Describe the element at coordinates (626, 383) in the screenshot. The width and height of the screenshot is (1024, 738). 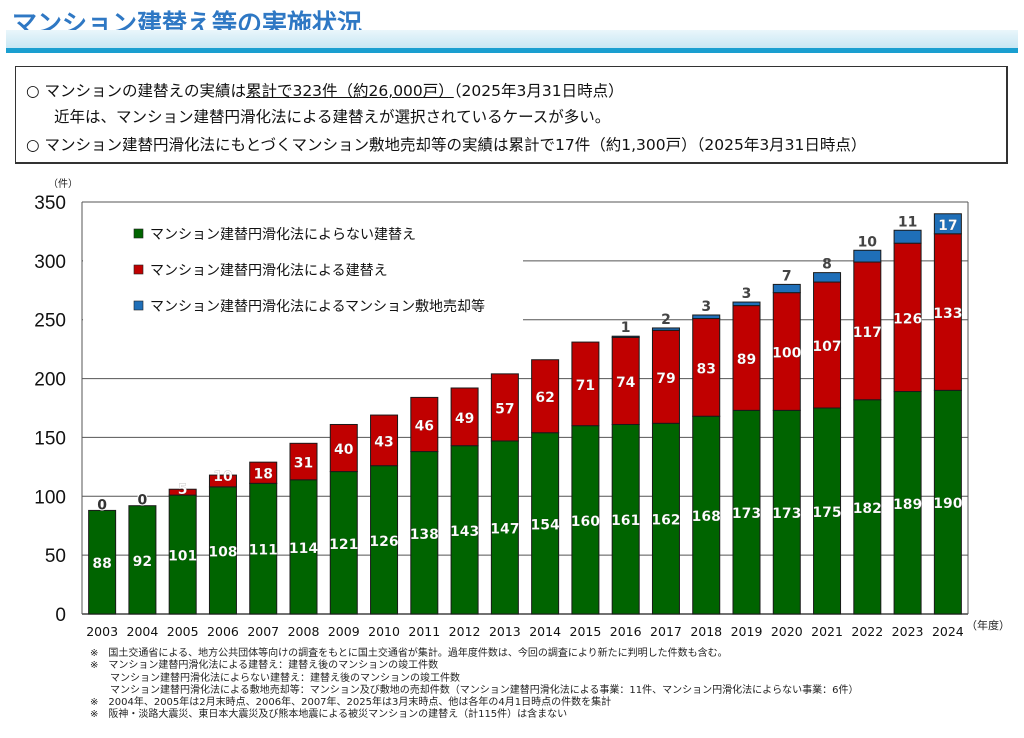
I see `data-label: 74` at that location.